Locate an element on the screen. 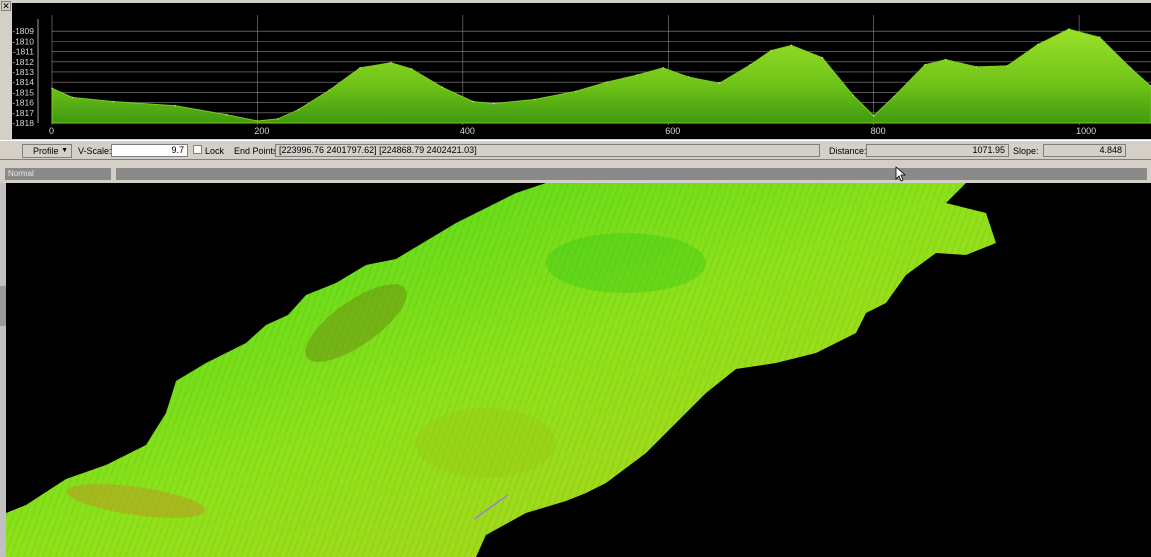 The height and width of the screenshot is (557, 1151). profile-mode-dropdown: Profile ▼ is located at coordinates (47, 151).